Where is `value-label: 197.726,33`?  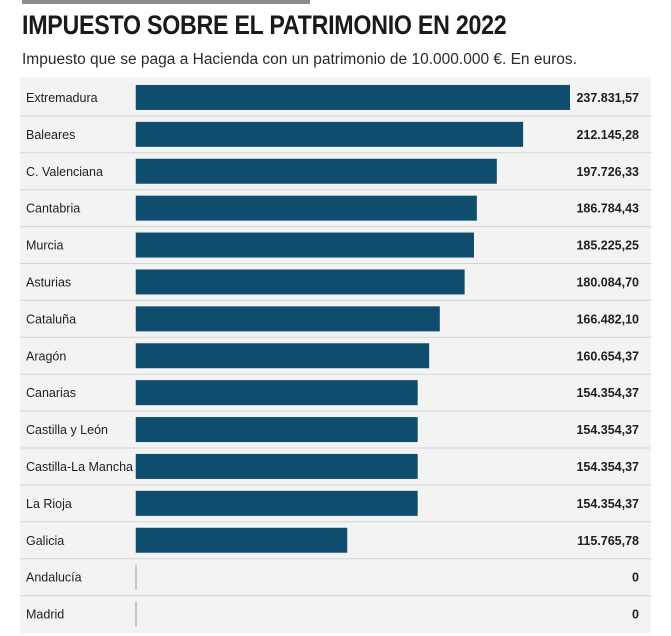 value-label: 197.726,33 is located at coordinates (607, 172).